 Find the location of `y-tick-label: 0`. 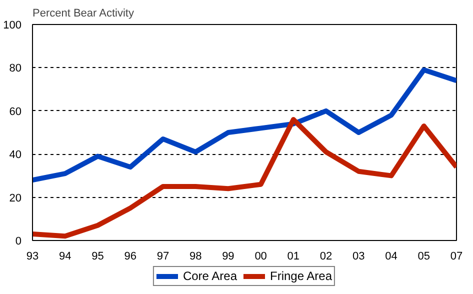

y-tick-label: 0 is located at coordinates (18, 242).